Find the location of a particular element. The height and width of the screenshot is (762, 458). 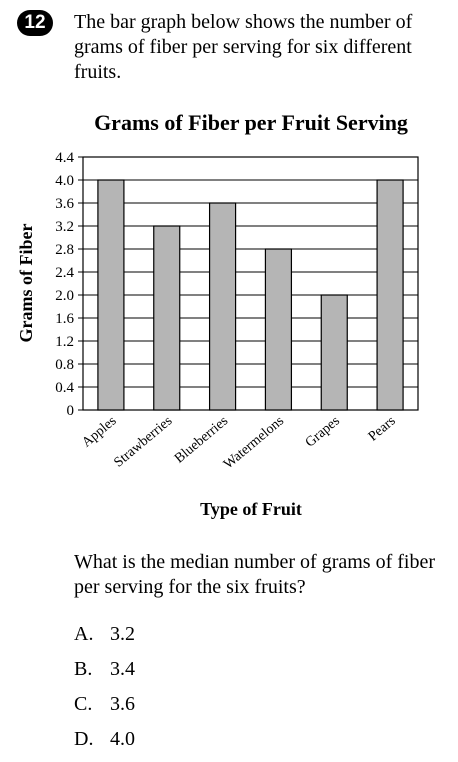

bar-strawberries is located at coordinates (167, 318).